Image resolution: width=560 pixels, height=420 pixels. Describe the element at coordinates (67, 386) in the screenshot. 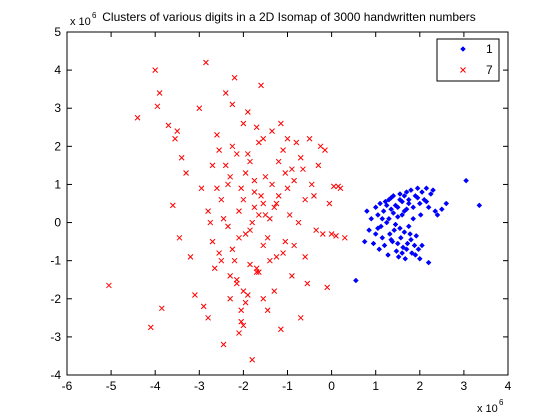

I see `x-tick-label: -6` at that location.